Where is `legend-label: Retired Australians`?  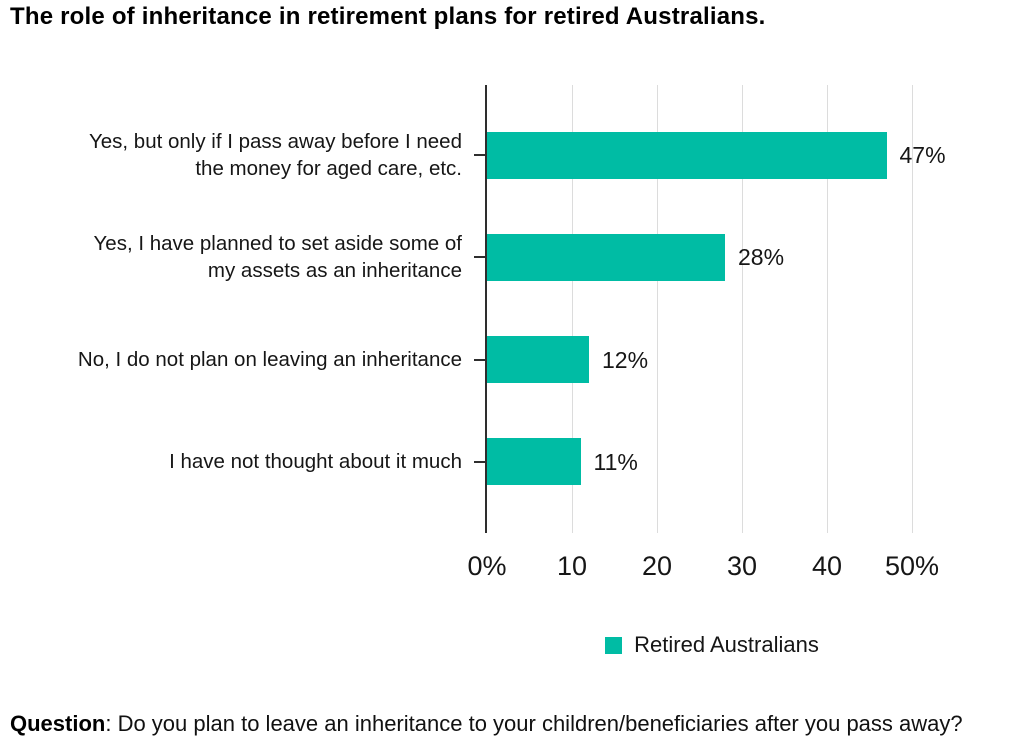 legend-label: Retired Australians is located at coordinates (726, 644).